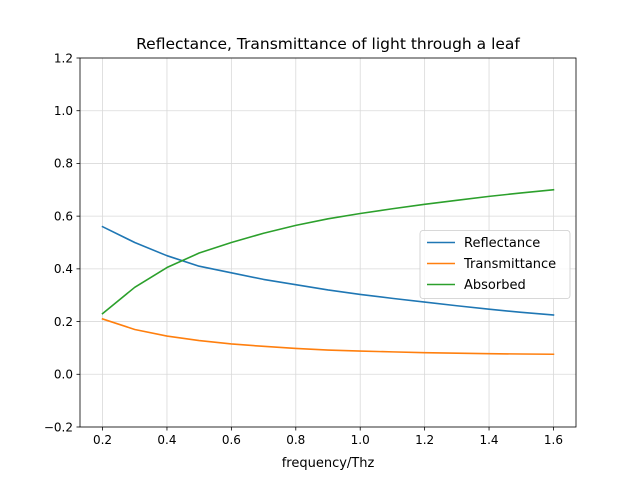  What do you see at coordinates (553, 440) in the screenshot?
I see `x-tick-label: 1.6` at bounding box center [553, 440].